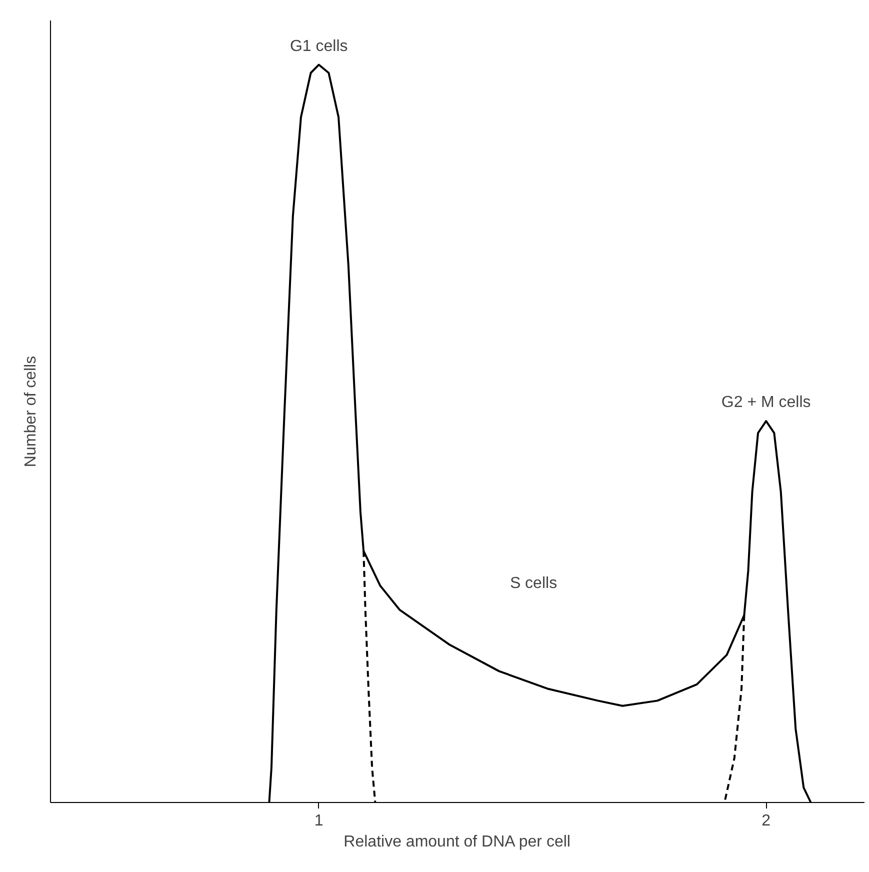  I want to click on x-tick-label: 2, so click(766, 821).